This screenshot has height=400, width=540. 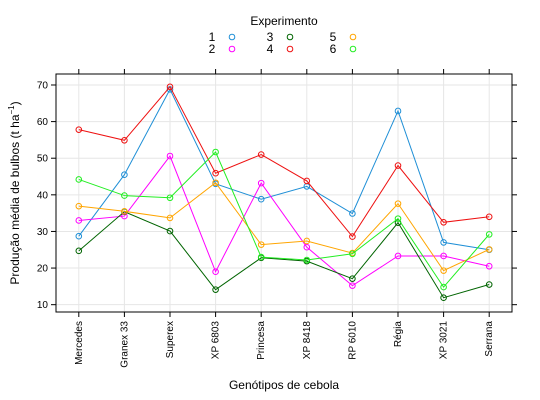 What do you see at coordinates (43, 305) in the screenshot?
I see `y-tick-label: 10` at bounding box center [43, 305].